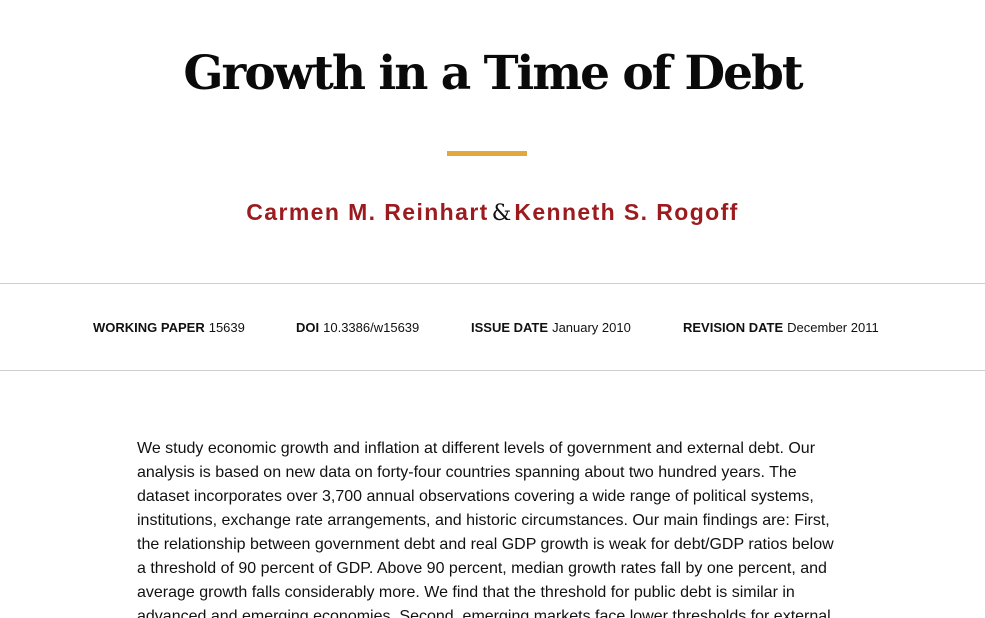 The width and height of the screenshot is (985, 618). Describe the element at coordinates (226, 327) in the screenshot. I see `working-paper-number: 15639` at that location.